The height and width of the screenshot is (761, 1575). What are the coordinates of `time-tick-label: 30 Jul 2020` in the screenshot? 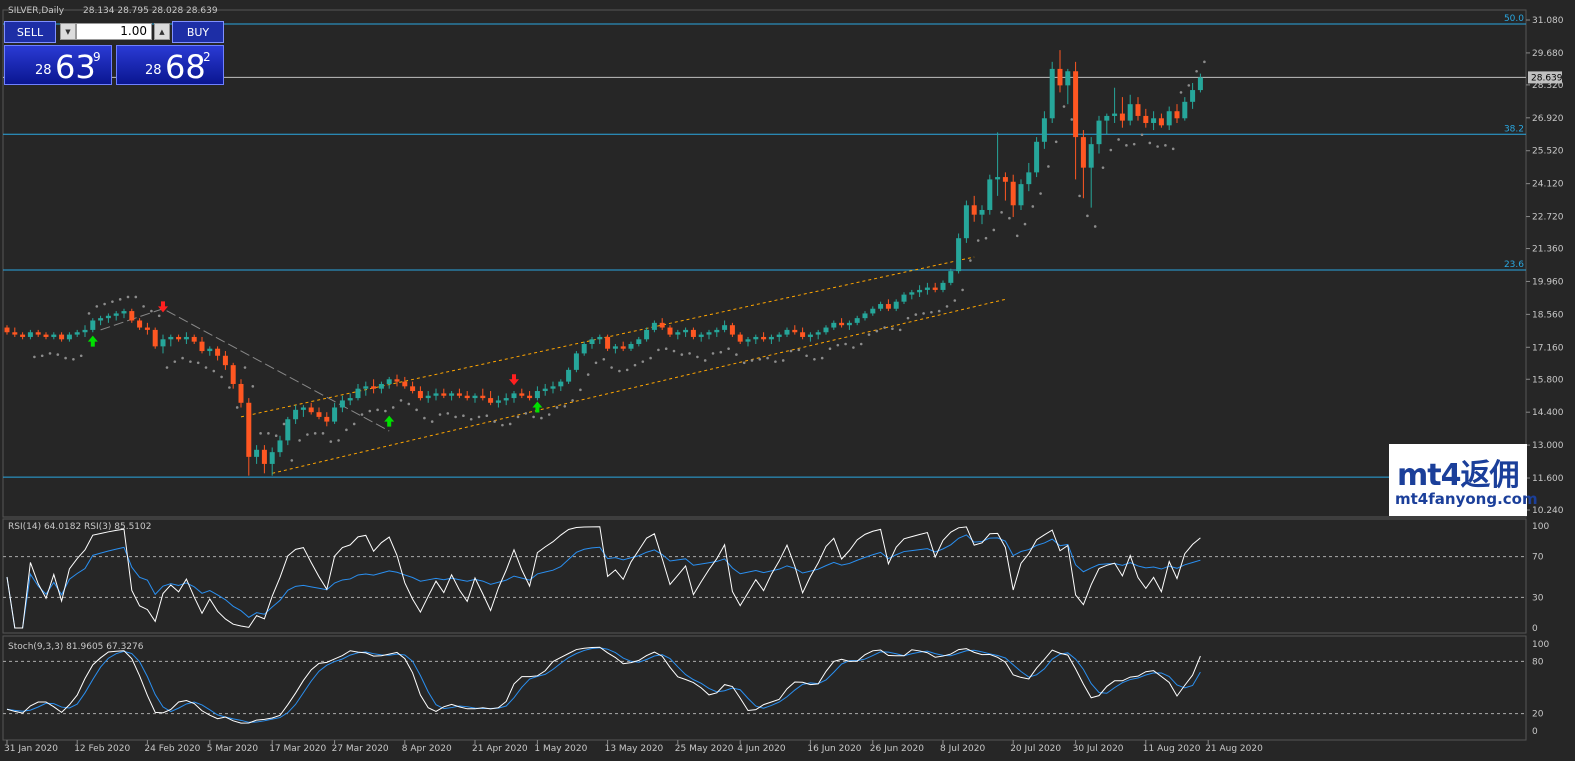 It's located at (1098, 749).